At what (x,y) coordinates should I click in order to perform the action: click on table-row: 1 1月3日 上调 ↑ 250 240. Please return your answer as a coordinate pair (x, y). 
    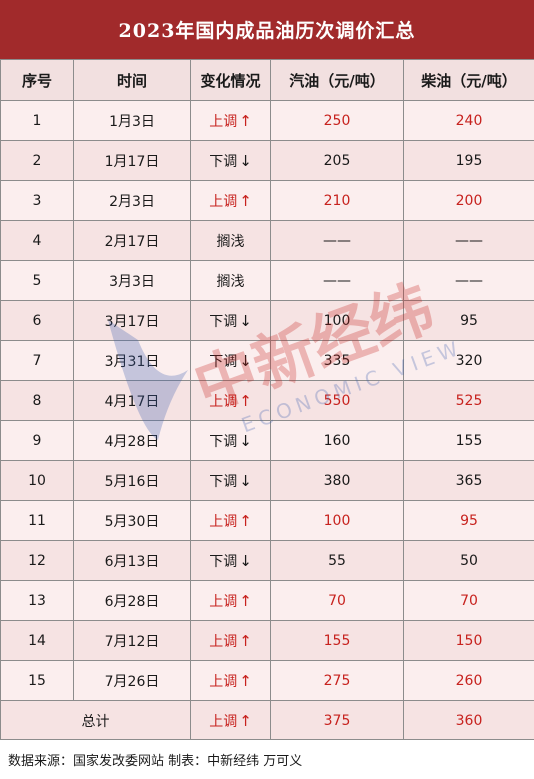
    Looking at the image, I should click on (267, 120).